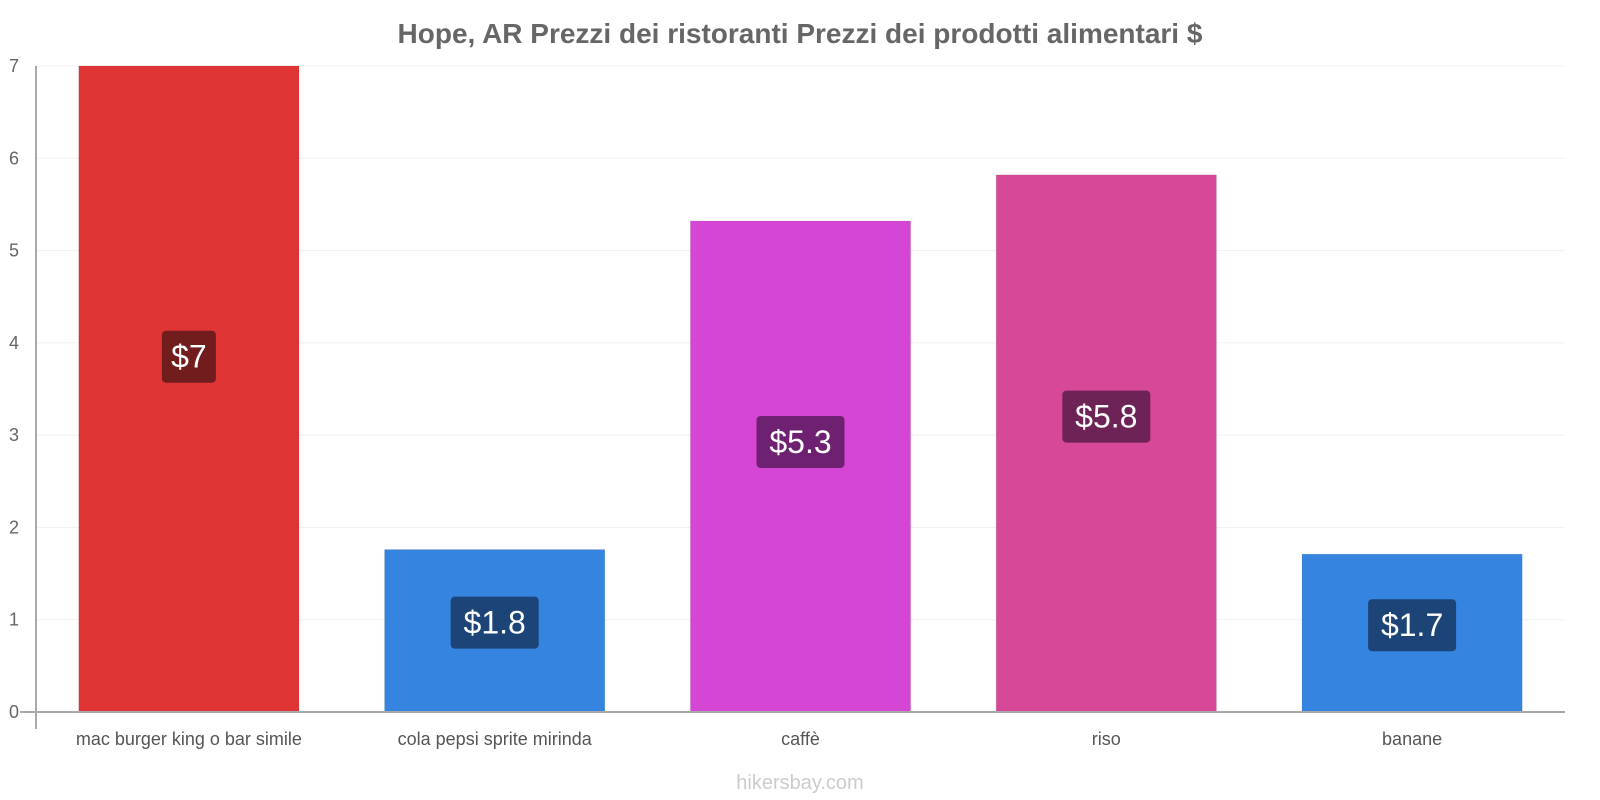 Image resolution: width=1600 pixels, height=800 pixels. Describe the element at coordinates (14, 251) in the screenshot. I see `y-tick-label: 5` at that location.